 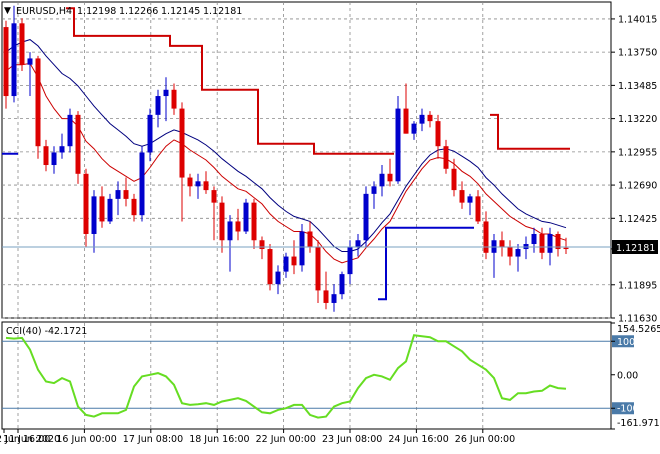 I want to click on ohlc-value: 1.12266, so click(x=138, y=11).